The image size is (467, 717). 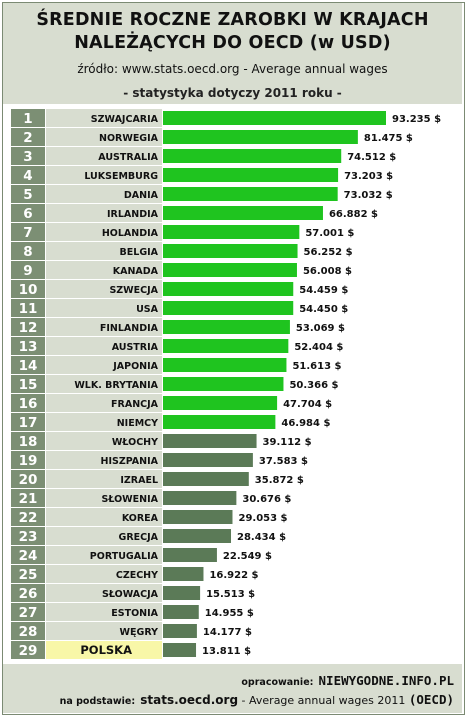 I want to click on value-label: 93.235 $, so click(x=416, y=119).